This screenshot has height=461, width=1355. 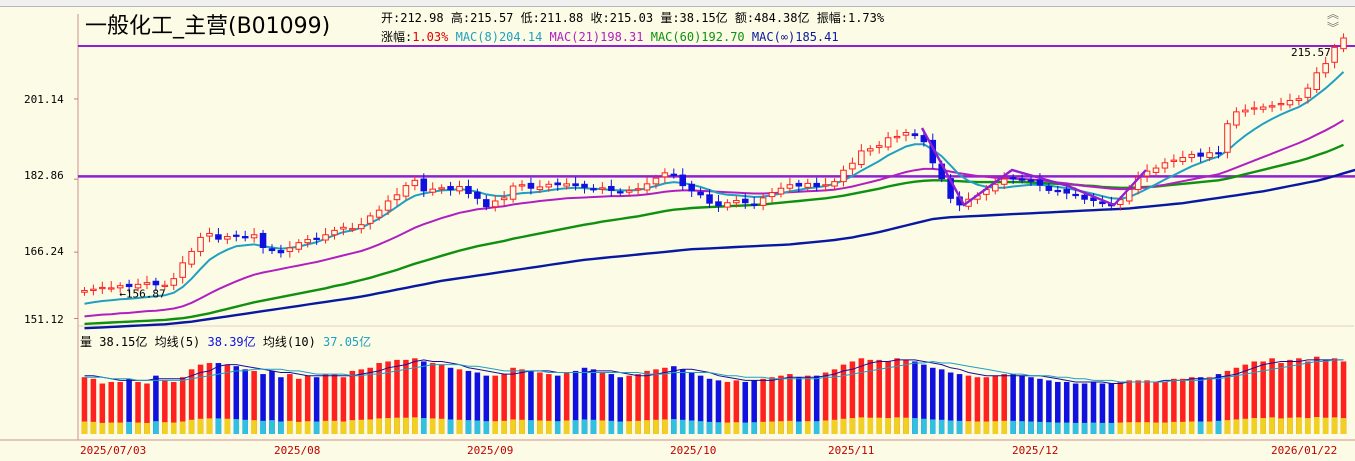 I want to click on ma10-legend-value: 37.05亿, so click(x=347, y=342).